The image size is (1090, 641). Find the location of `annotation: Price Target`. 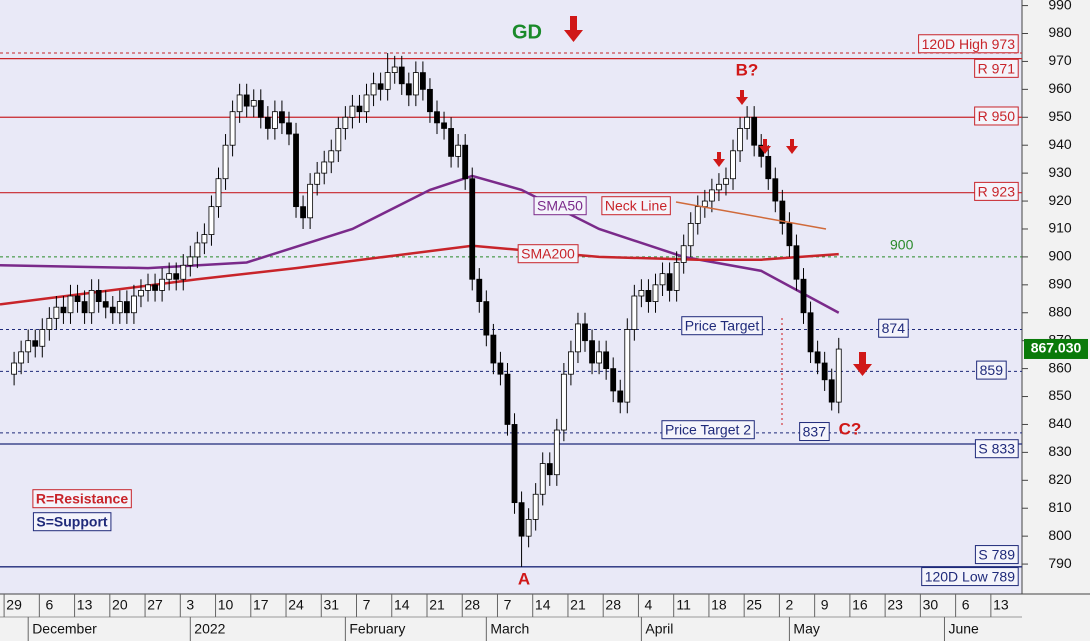

annotation: Price Target is located at coordinates (722, 326).